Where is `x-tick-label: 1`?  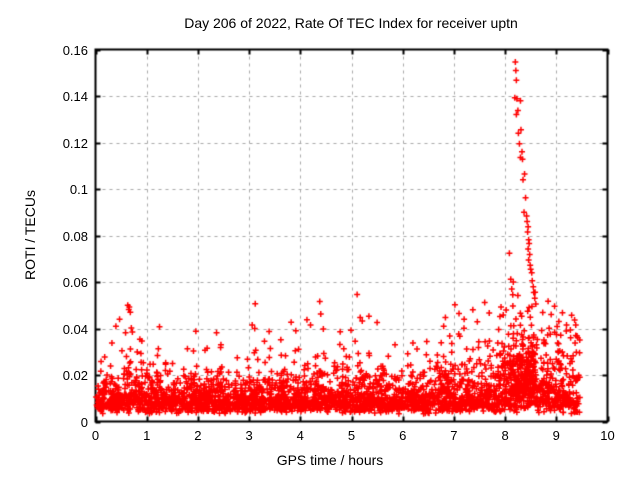 x-tick-label: 1 is located at coordinates (147, 435).